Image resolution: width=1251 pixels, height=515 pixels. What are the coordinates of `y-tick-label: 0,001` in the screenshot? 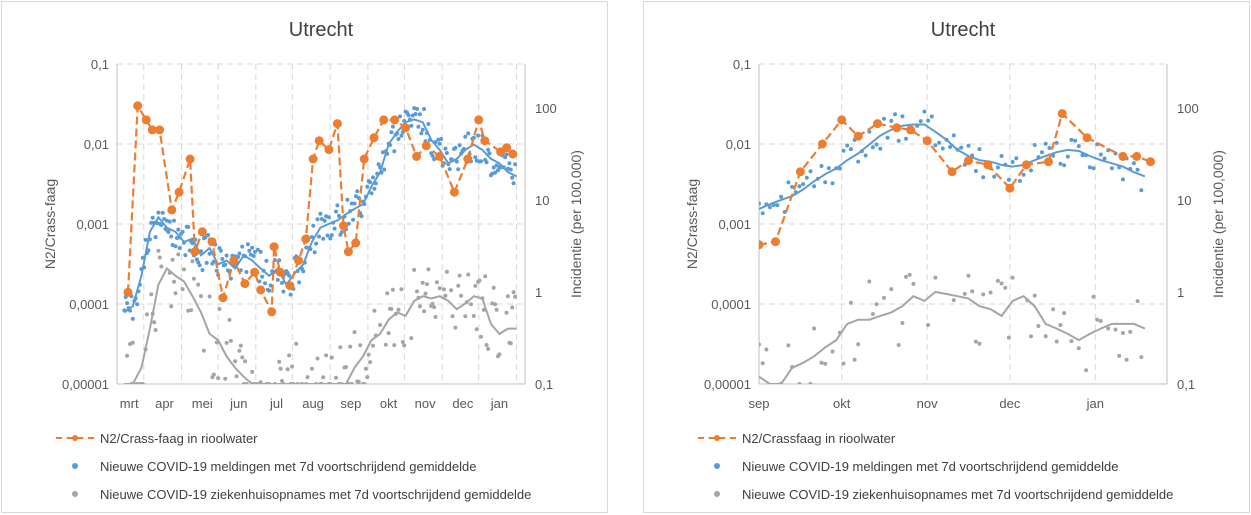 It's located at (92, 224).